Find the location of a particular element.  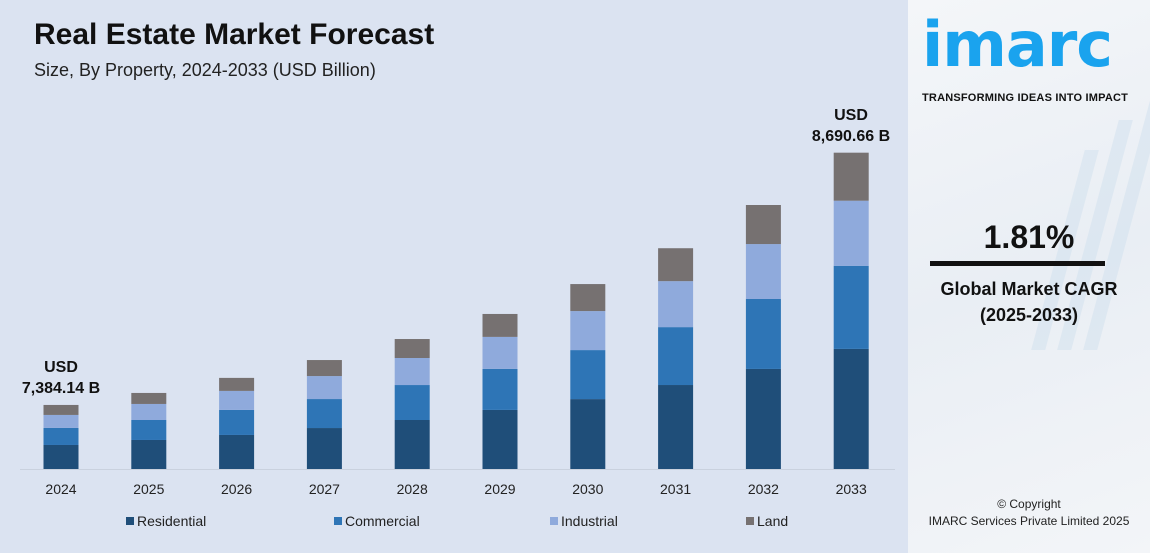

divider is located at coordinates (1017, 263).